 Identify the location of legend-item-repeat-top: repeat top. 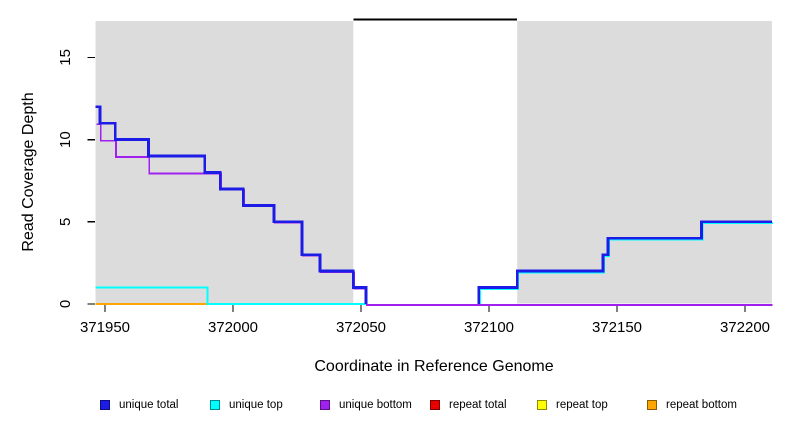
(572, 404).